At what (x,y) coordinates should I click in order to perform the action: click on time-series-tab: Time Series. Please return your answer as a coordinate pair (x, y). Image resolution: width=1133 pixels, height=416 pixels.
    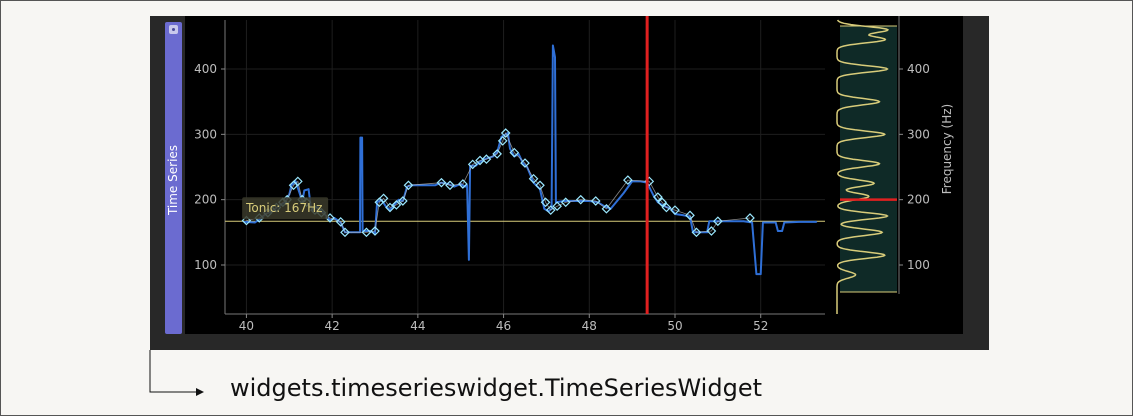
    Looking at the image, I should click on (173, 178).